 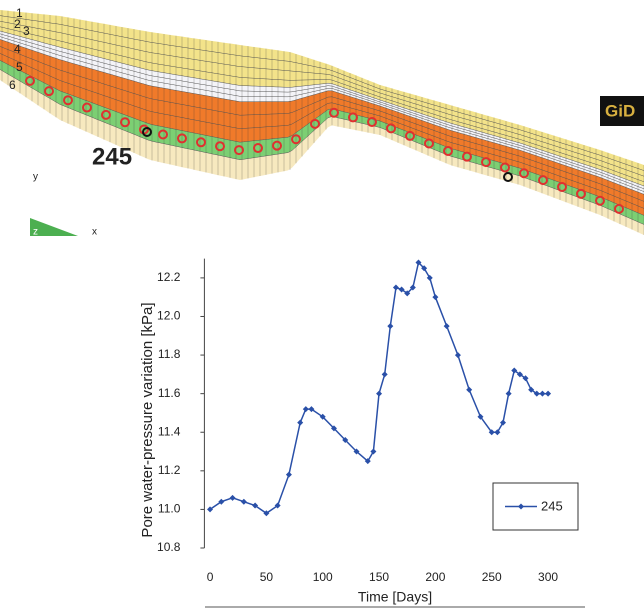 I want to click on y-tick-label: 11.6, so click(x=169, y=393).